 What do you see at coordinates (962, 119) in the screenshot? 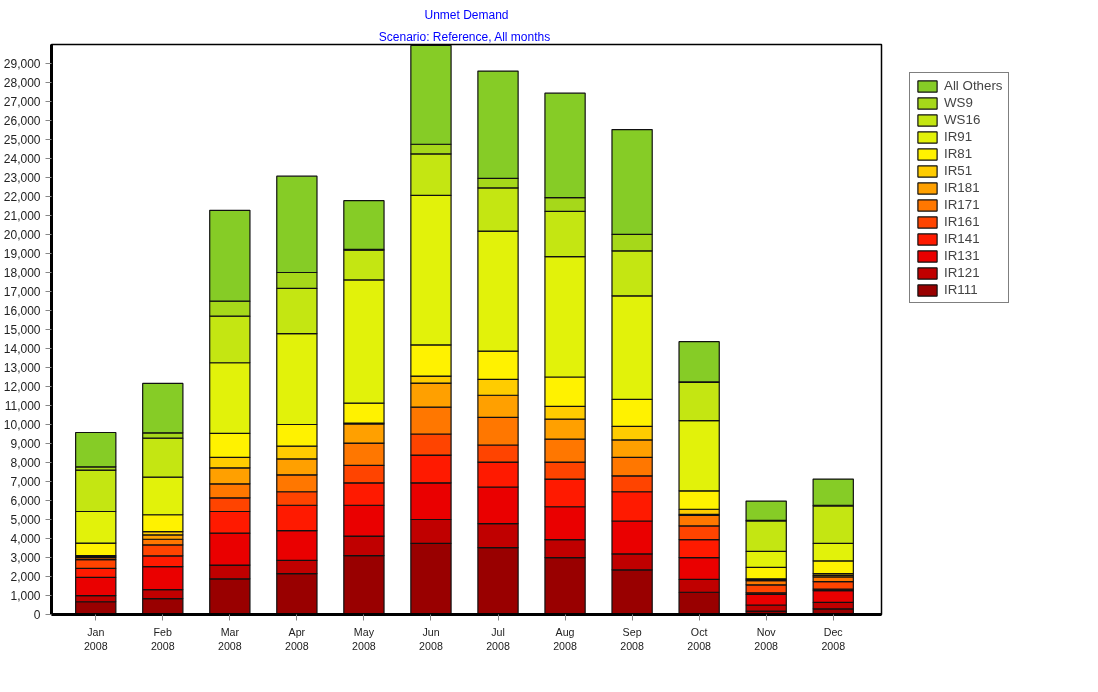
I see `legend-label: WS16` at bounding box center [962, 119].